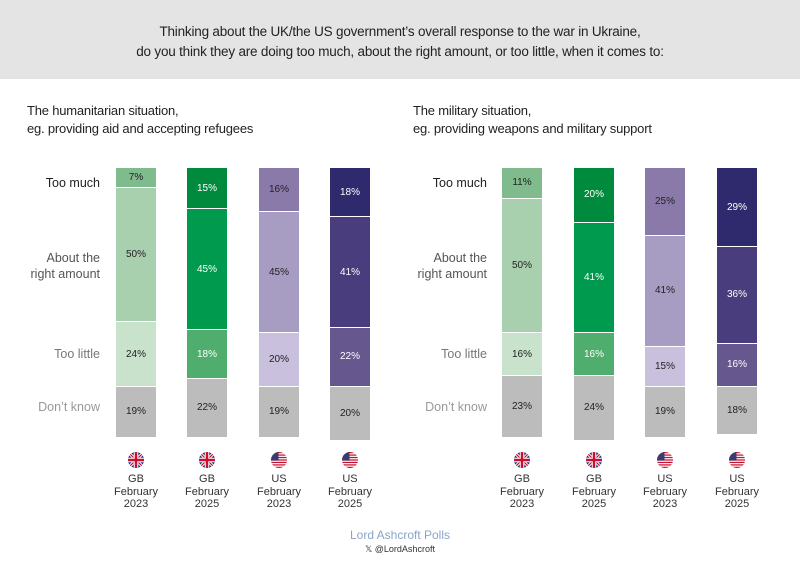 Image resolution: width=800 pixels, height=566 pixels. What do you see at coordinates (136, 479) in the screenshot?
I see `x-axis-label-country: GB` at bounding box center [136, 479].